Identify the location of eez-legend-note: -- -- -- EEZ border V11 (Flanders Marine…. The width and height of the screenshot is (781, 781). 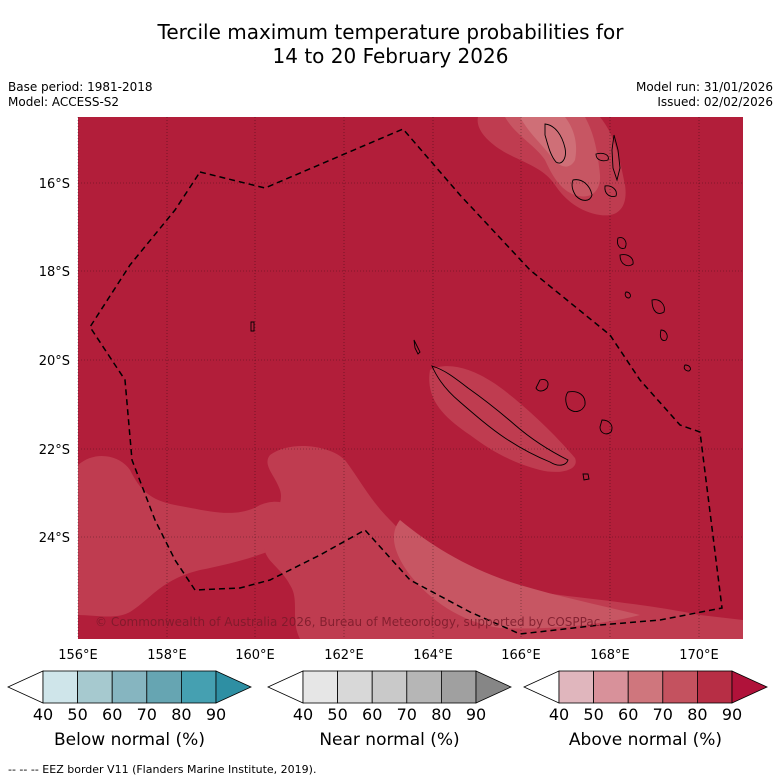
(162, 769).